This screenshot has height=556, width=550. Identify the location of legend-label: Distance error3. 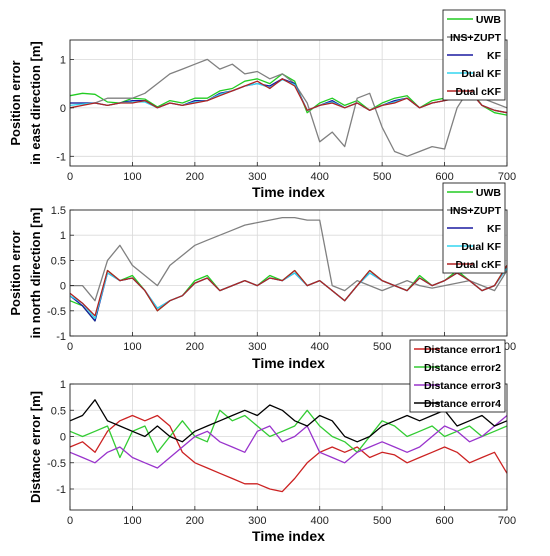
(462, 386).